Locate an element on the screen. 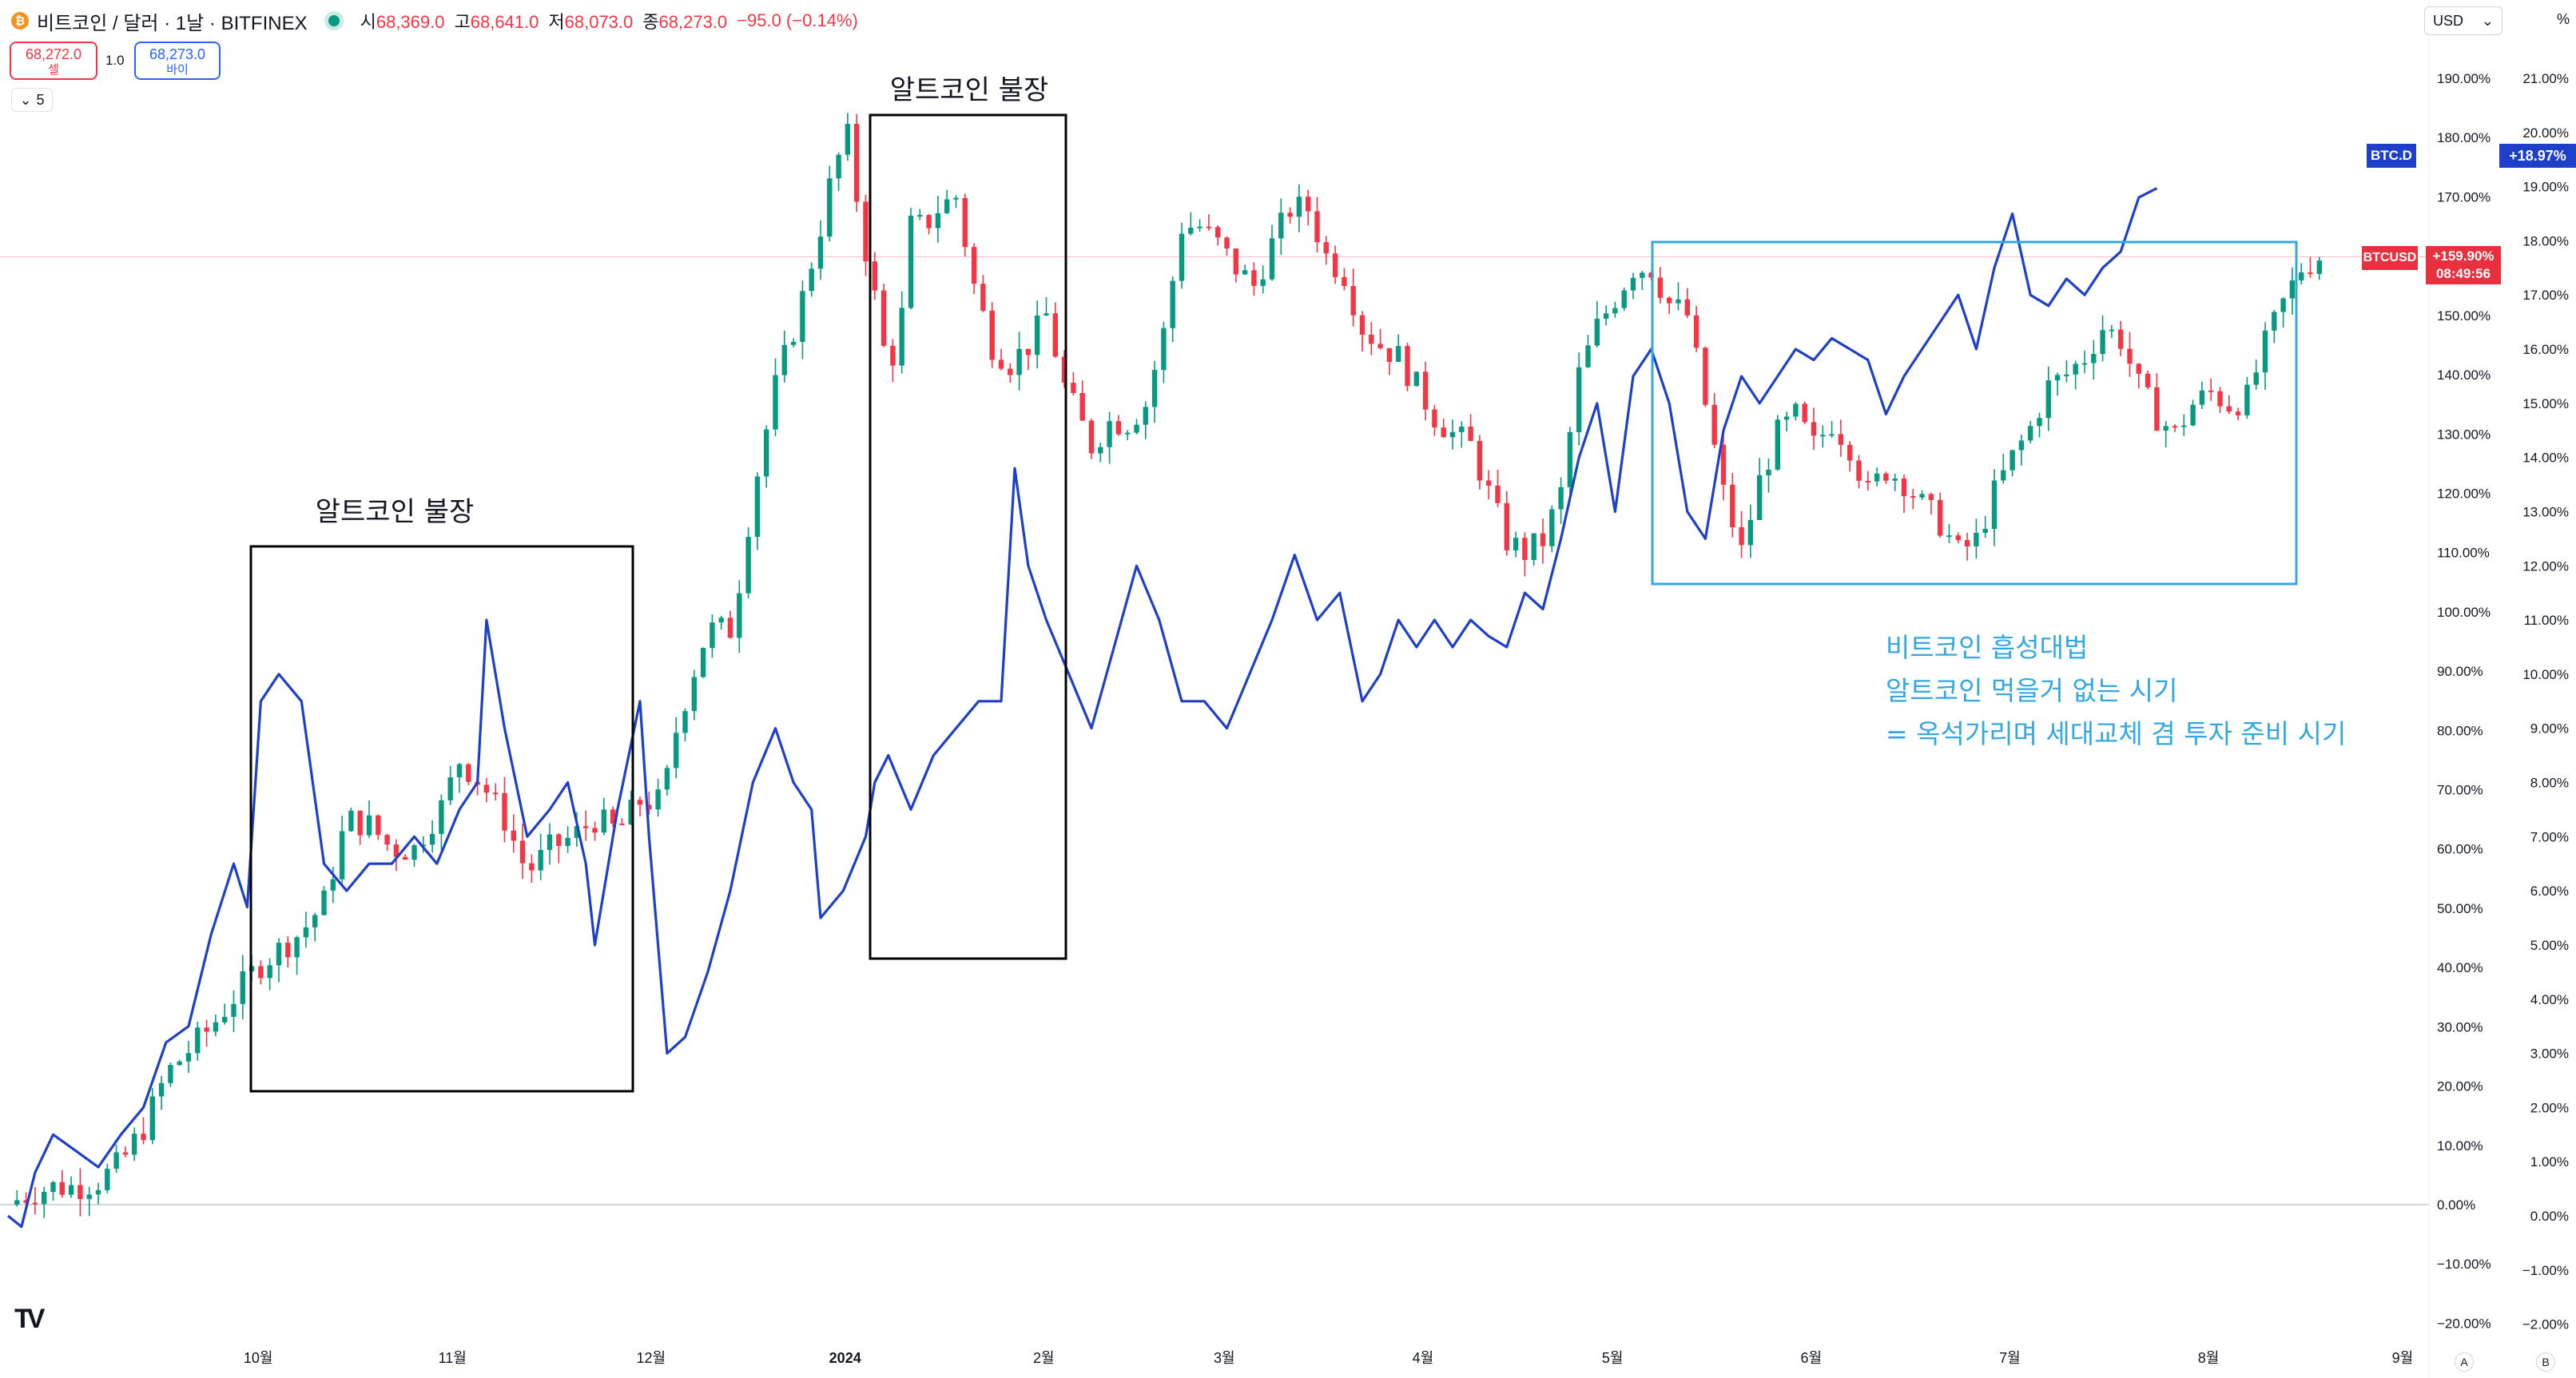 Image resolution: width=2576 pixels, height=1378 pixels. bitcoin-icon: ₿ is located at coordinates (20, 21).